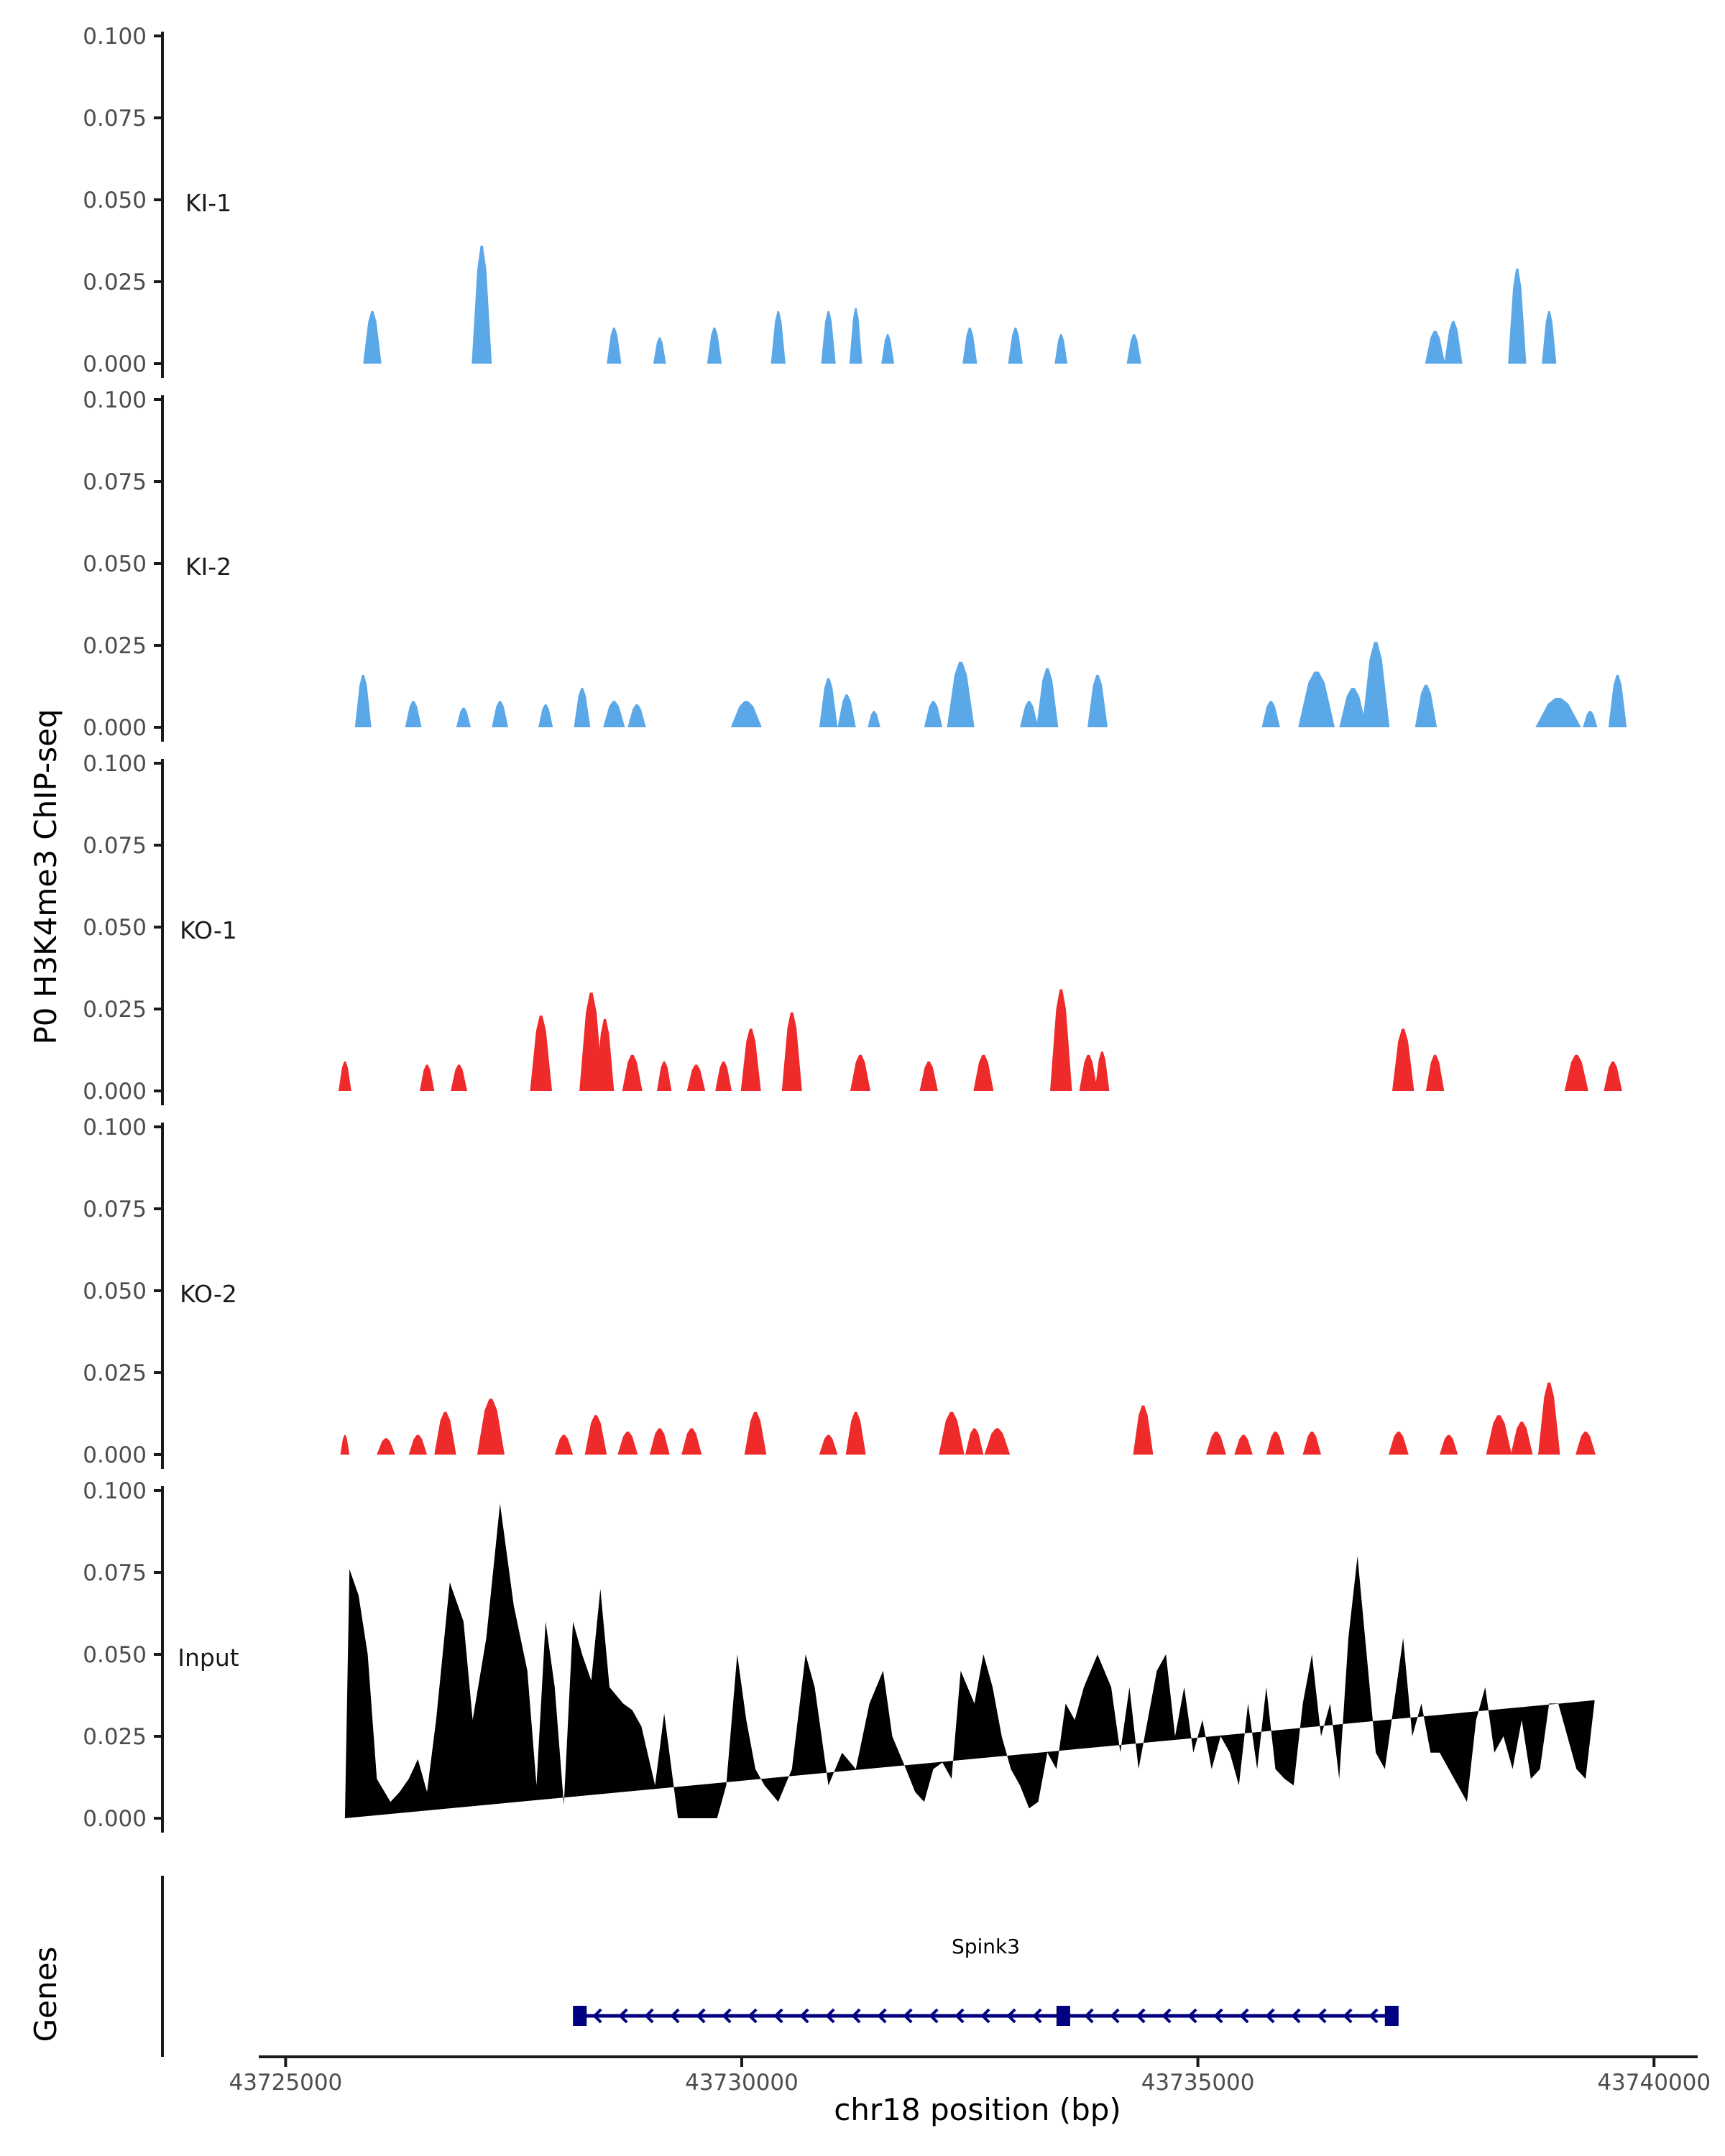  I want to click on genes-axis-title: Genes, so click(45, 1994).